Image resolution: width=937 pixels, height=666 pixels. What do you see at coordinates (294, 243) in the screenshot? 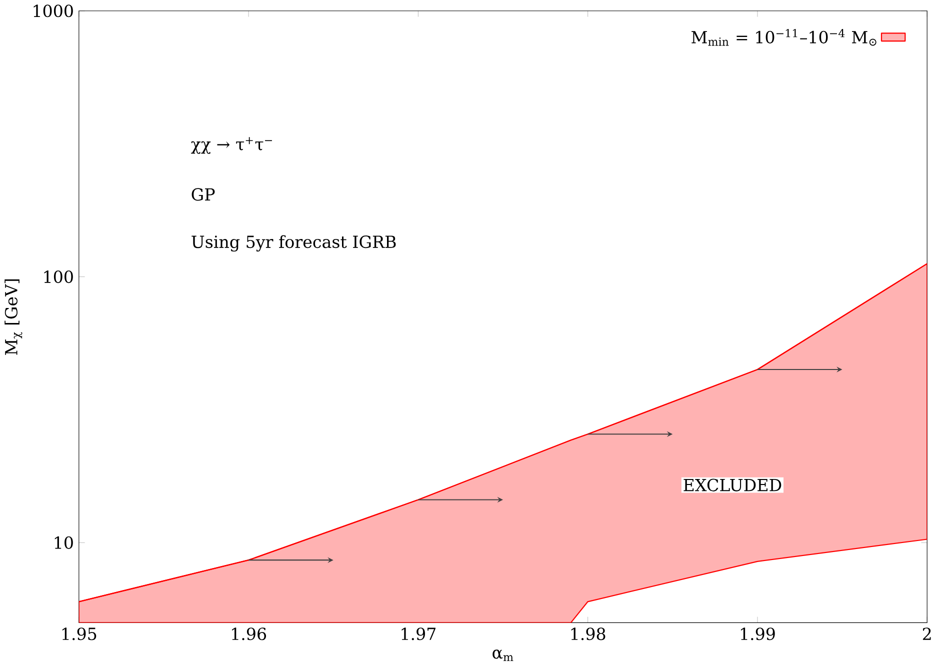
I see `annotation: Using 5yr forecast IGRB` at bounding box center [294, 243].